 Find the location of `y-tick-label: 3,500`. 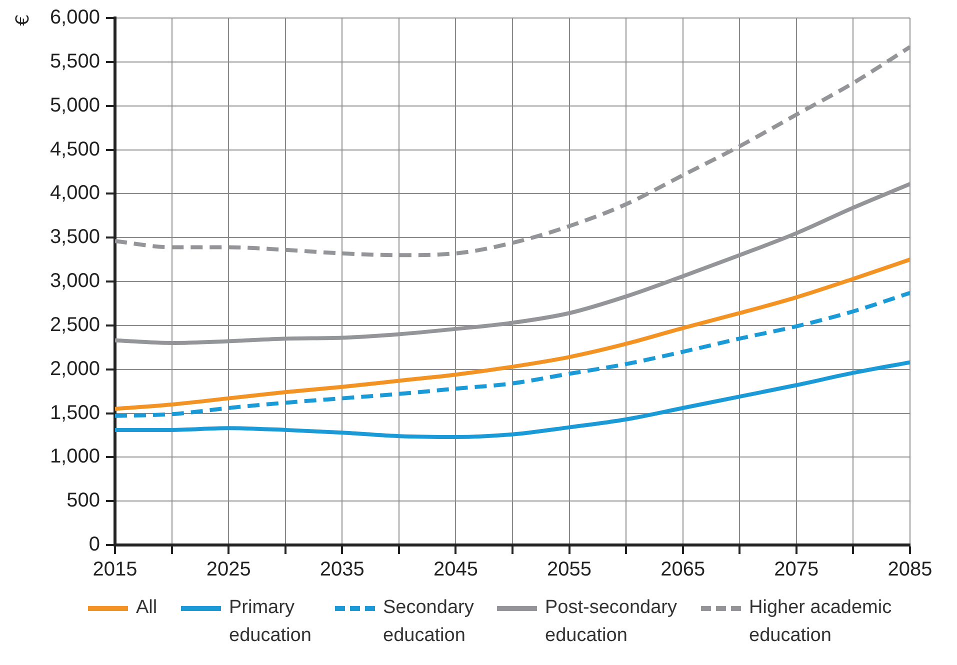

y-tick-label: 3,500 is located at coordinates (75, 237).